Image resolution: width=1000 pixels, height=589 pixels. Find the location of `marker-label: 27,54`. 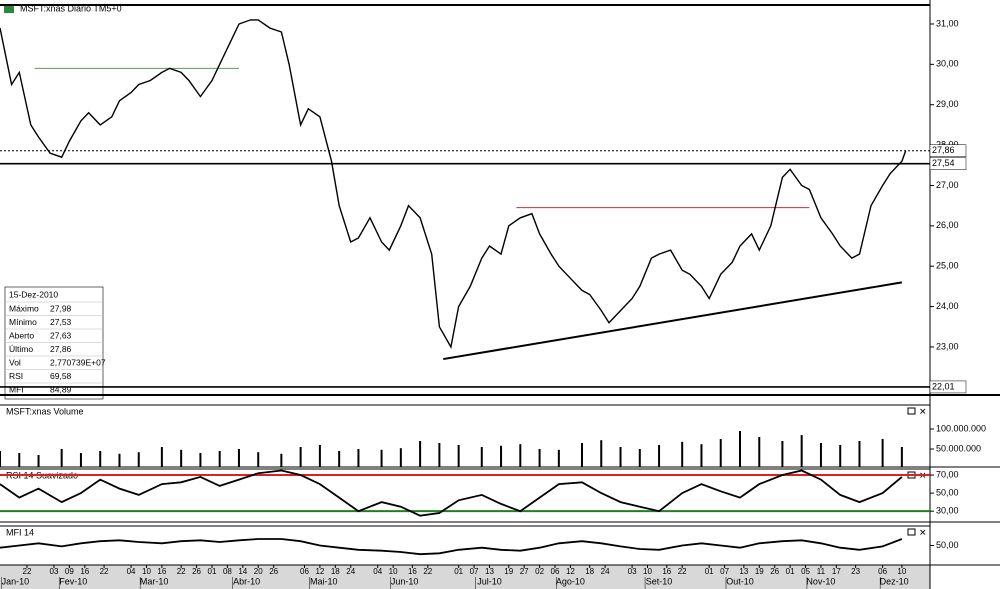

marker-label: 27,54 is located at coordinates (943, 163).